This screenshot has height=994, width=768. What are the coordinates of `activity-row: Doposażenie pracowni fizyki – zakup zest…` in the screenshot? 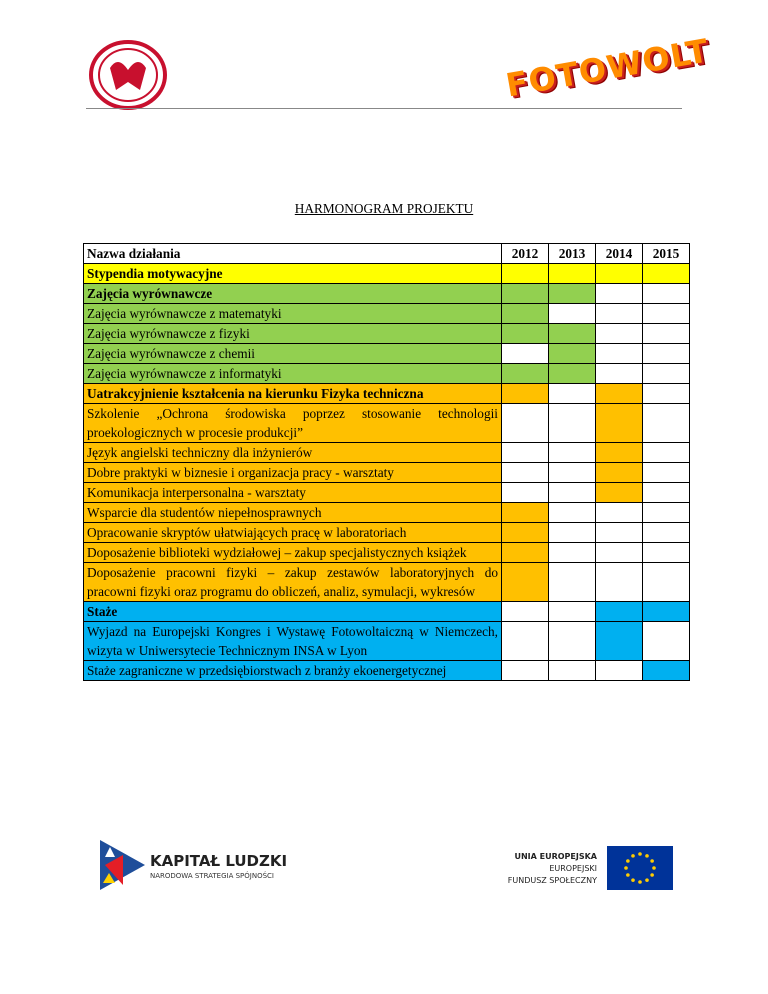 It's located at (386, 582).